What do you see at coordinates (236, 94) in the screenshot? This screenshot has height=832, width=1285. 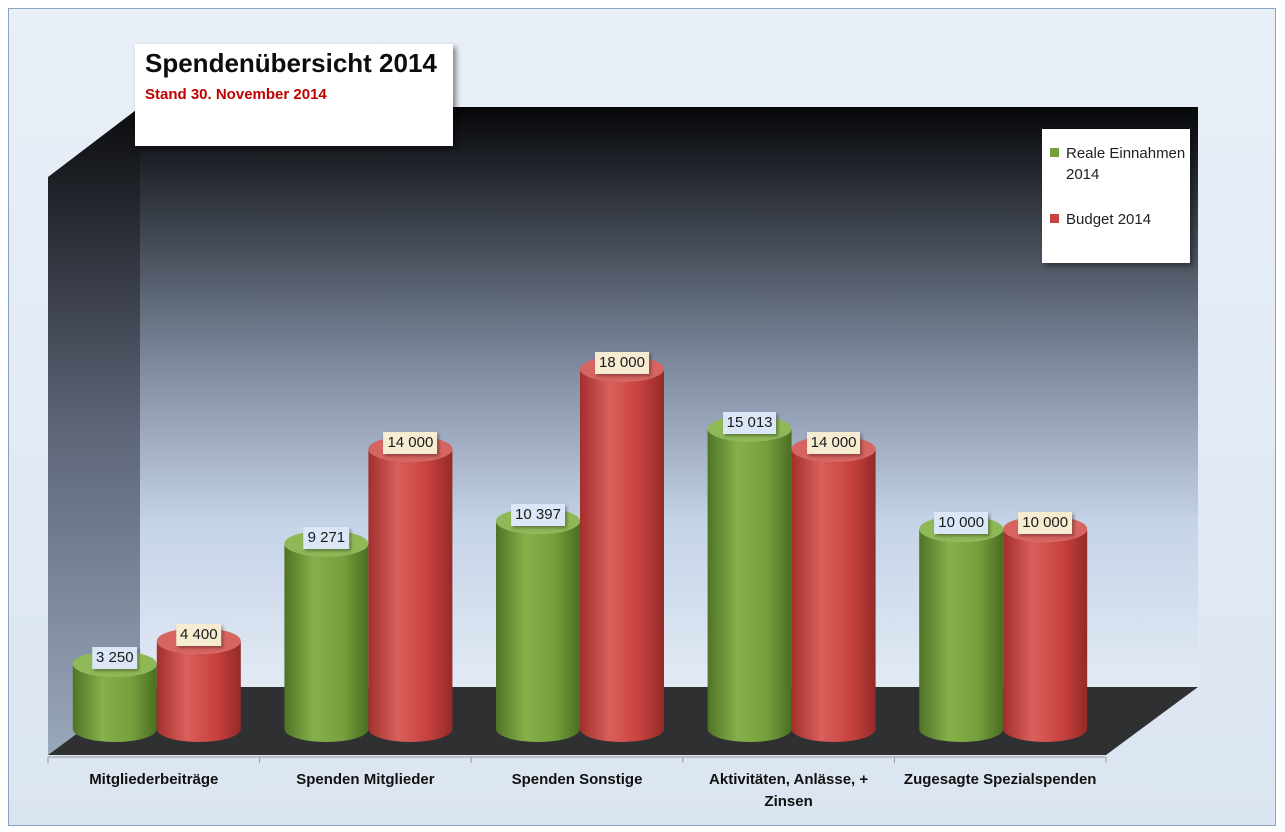 I see `chart-subtitle: Stand 30. November 2014` at bounding box center [236, 94].